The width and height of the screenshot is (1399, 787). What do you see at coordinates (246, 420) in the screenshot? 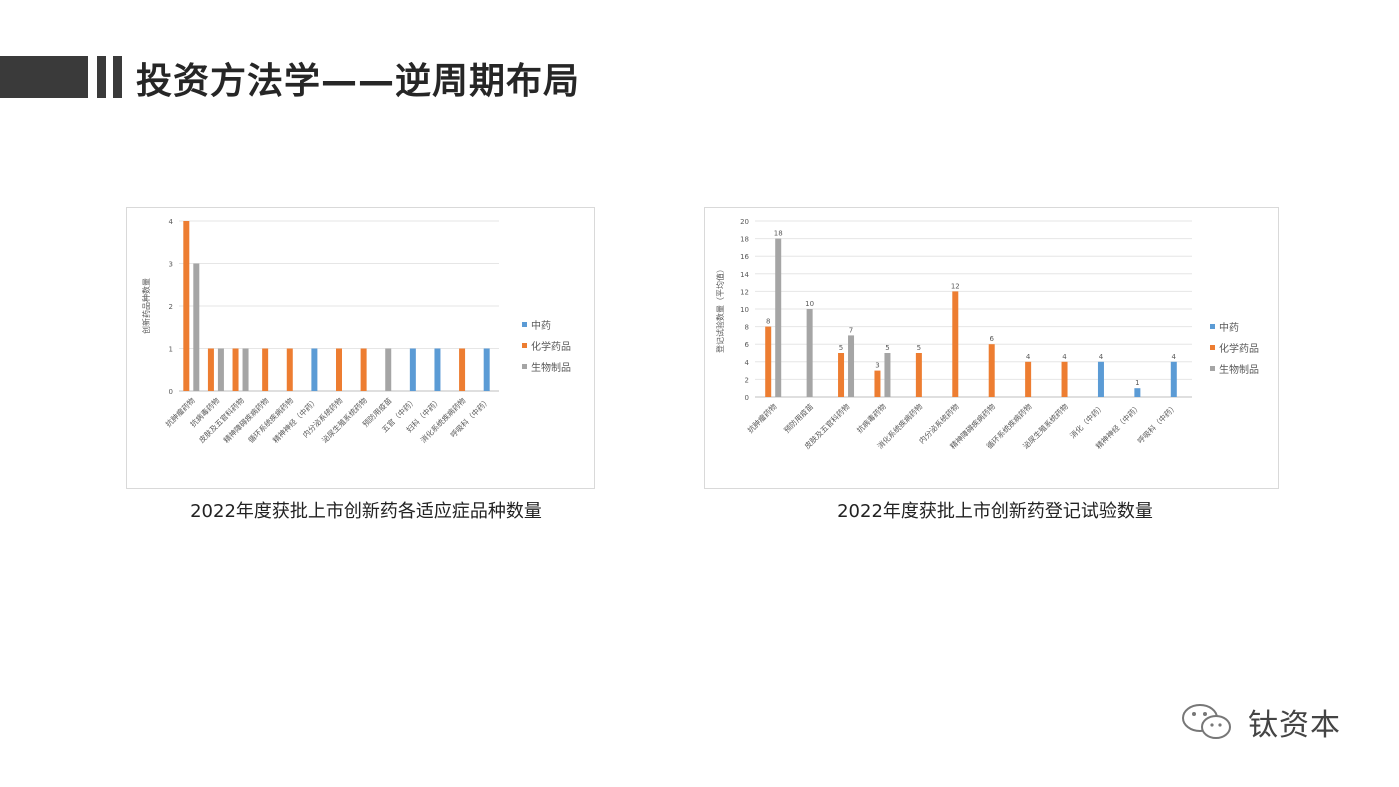
I see `x-tick-label: 精神障碍疾病药物` at bounding box center [246, 420].